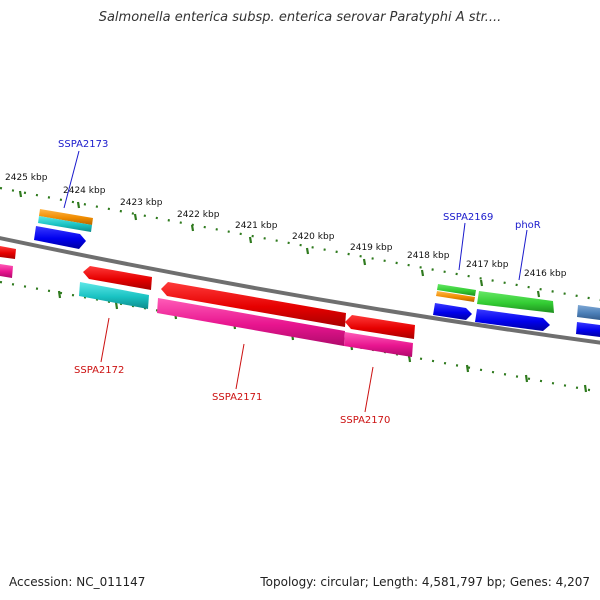  What do you see at coordinates (26, 178) in the screenshot?
I see `tick-label: 2425 kbp` at bounding box center [26, 178].